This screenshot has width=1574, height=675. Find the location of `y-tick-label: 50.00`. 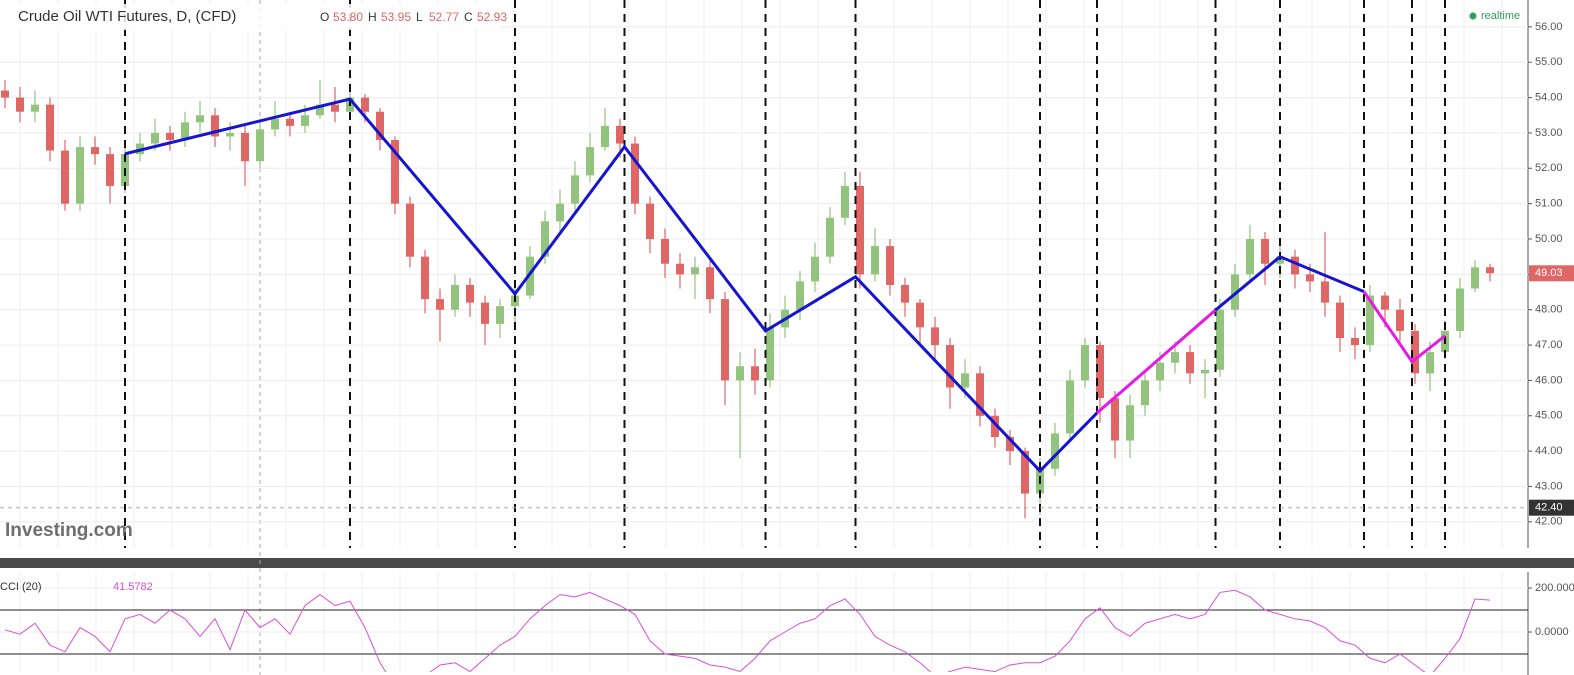

y-tick-label: 50.00 is located at coordinates (1549, 239).